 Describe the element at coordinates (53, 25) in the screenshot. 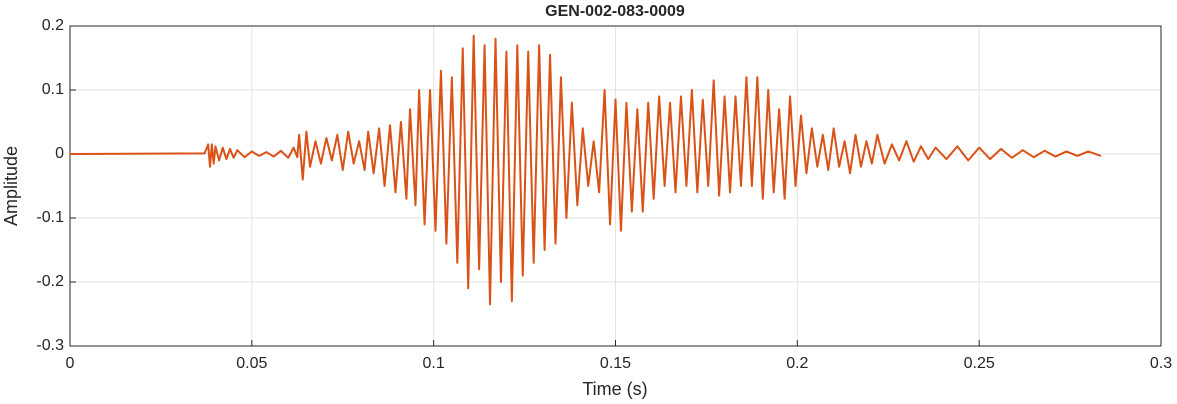

I see `y-tick-label: 0.2` at that location.